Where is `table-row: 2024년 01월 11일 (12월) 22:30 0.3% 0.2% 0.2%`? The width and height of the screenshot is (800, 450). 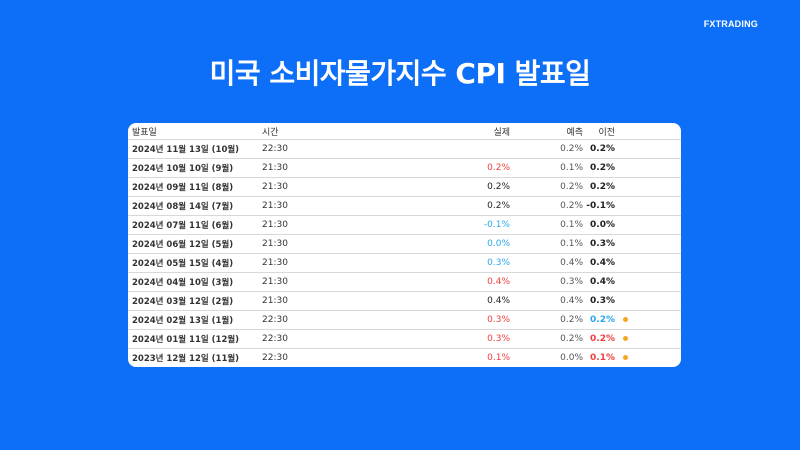 table-row: 2024년 01월 11일 (12월) 22:30 0.3% 0.2% 0.2% is located at coordinates (404, 339).